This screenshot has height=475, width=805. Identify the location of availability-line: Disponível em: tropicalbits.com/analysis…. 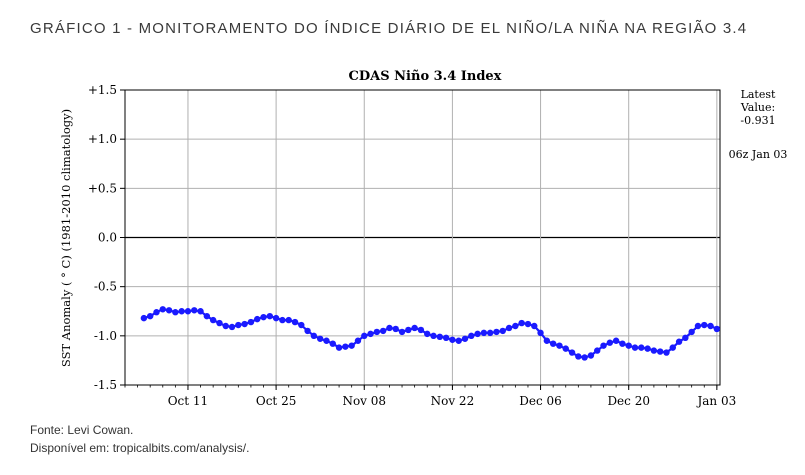
(140, 448).